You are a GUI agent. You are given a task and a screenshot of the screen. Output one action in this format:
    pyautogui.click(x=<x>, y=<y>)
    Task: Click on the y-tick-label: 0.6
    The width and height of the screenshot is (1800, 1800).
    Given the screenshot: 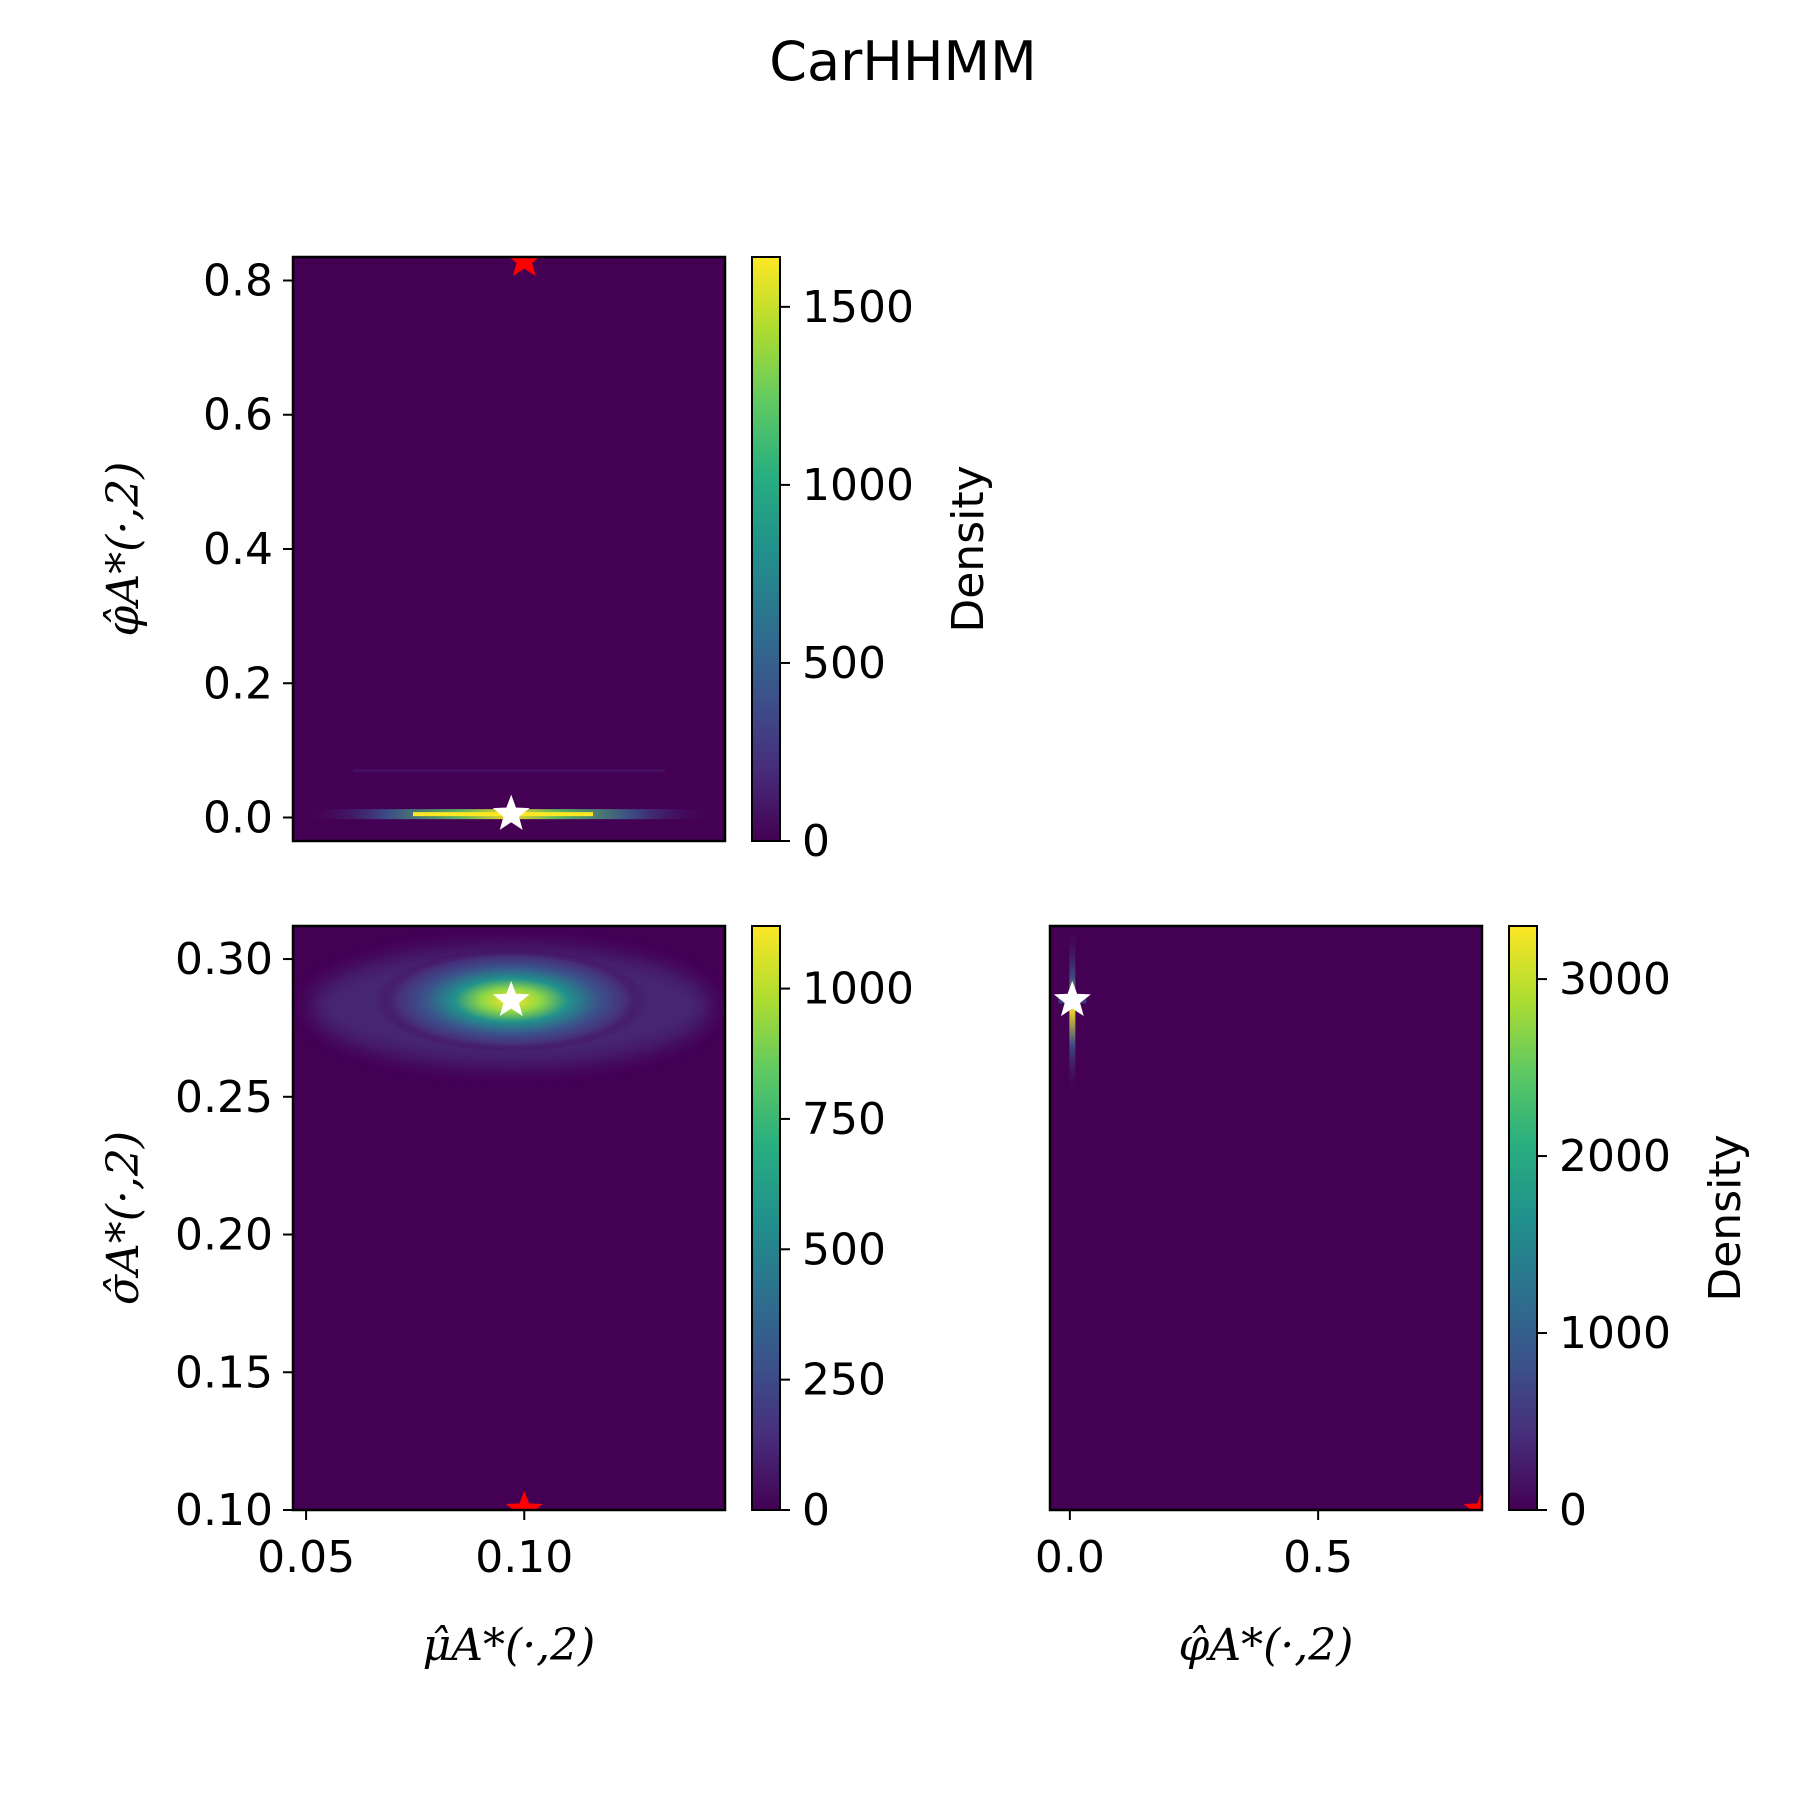 What is the action you would take?
    pyautogui.click(x=238, y=415)
    